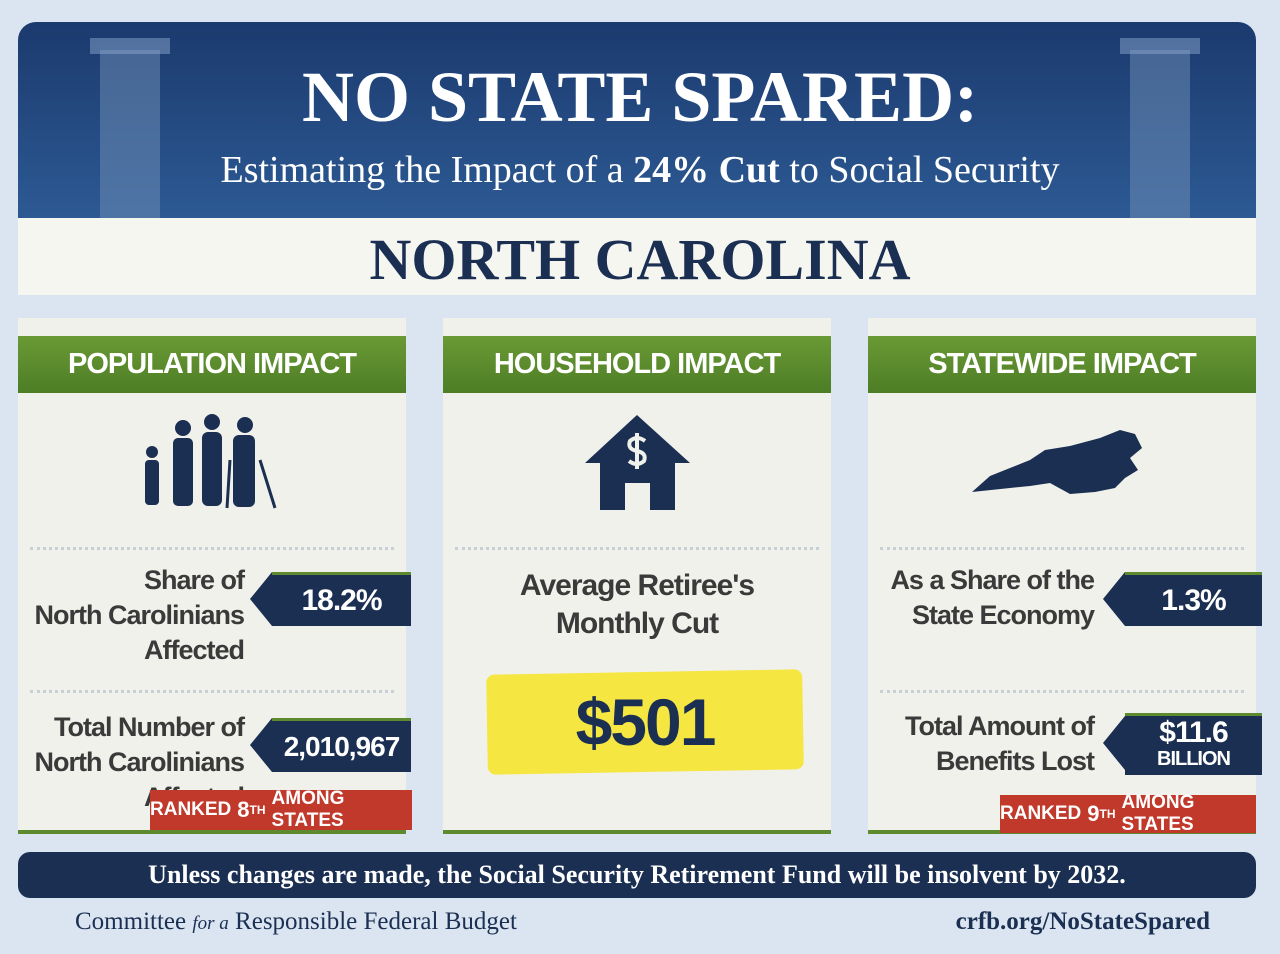  What do you see at coordinates (210, 923) in the screenshot?
I see `org-text: for a` at bounding box center [210, 923].